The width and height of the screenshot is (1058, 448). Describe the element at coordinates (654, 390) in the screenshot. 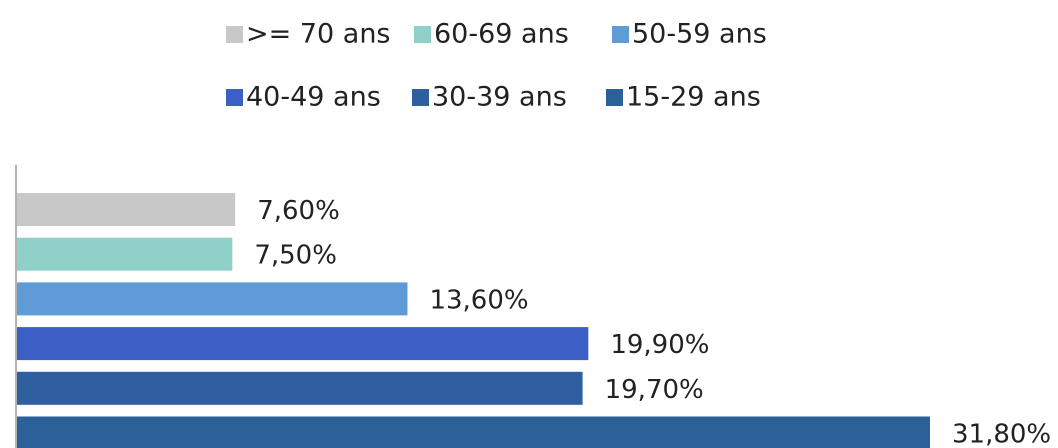

I see `value-label: 19,70%` at that location.